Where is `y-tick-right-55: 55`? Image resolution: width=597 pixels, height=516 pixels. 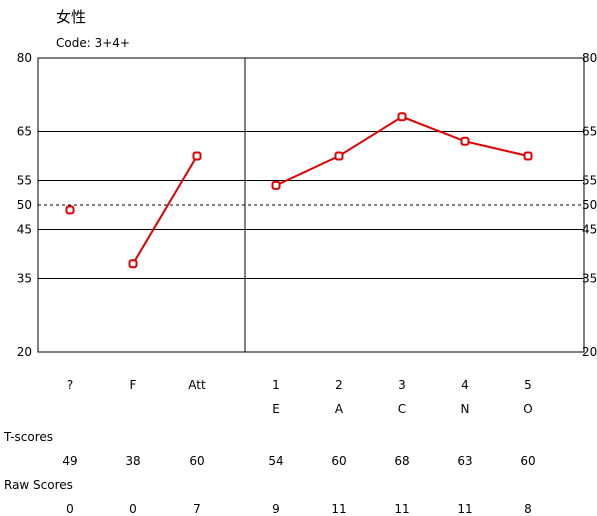
y-tick-right-55: 55 is located at coordinates (589, 181).